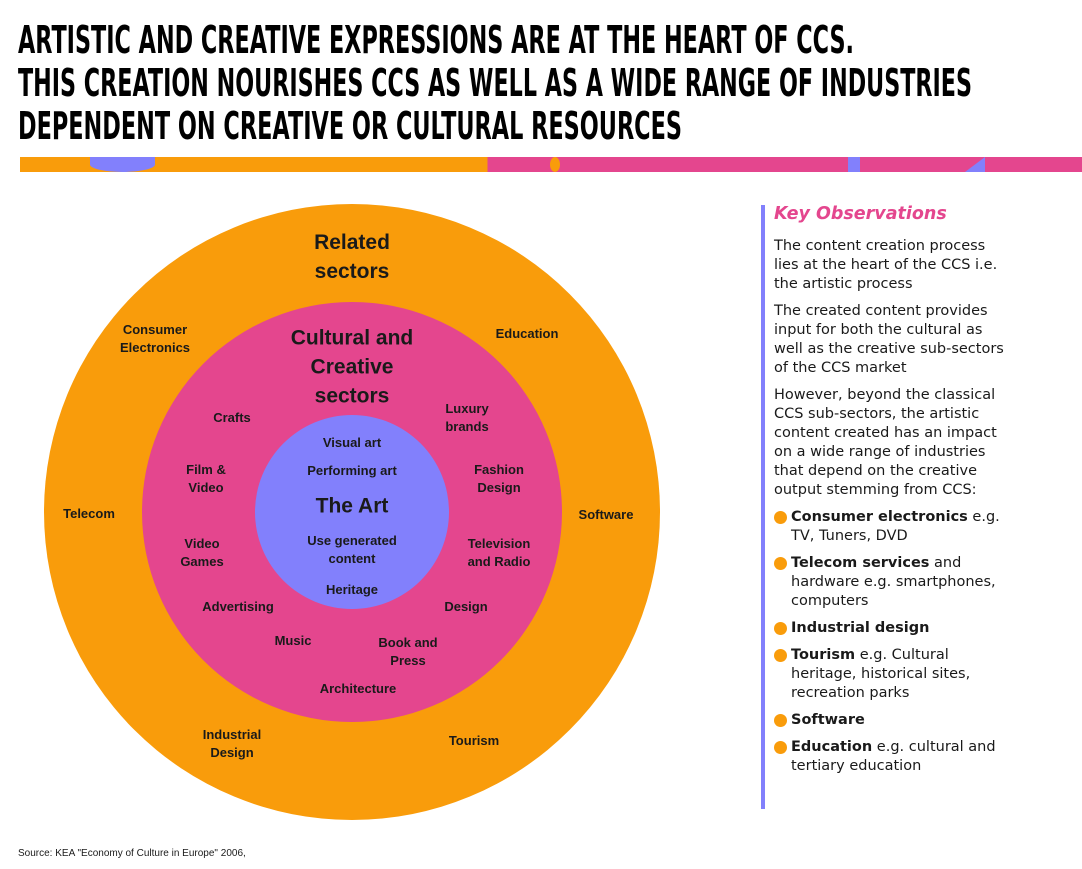  What do you see at coordinates (352, 506) in the screenshot?
I see `inner-title: The Art` at bounding box center [352, 506].